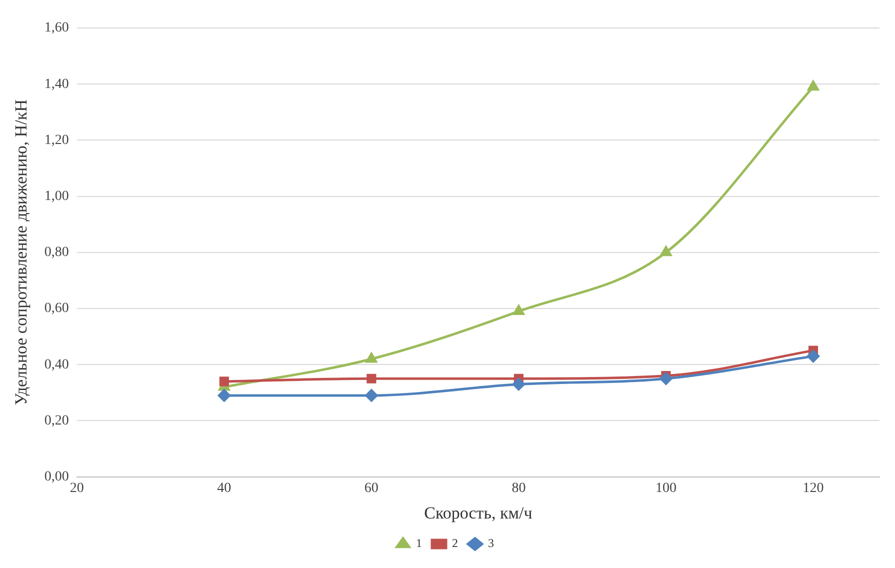 The height and width of the screenshot is (568, 895). I want to click on x-tick-label: 20, so click(77, 488).